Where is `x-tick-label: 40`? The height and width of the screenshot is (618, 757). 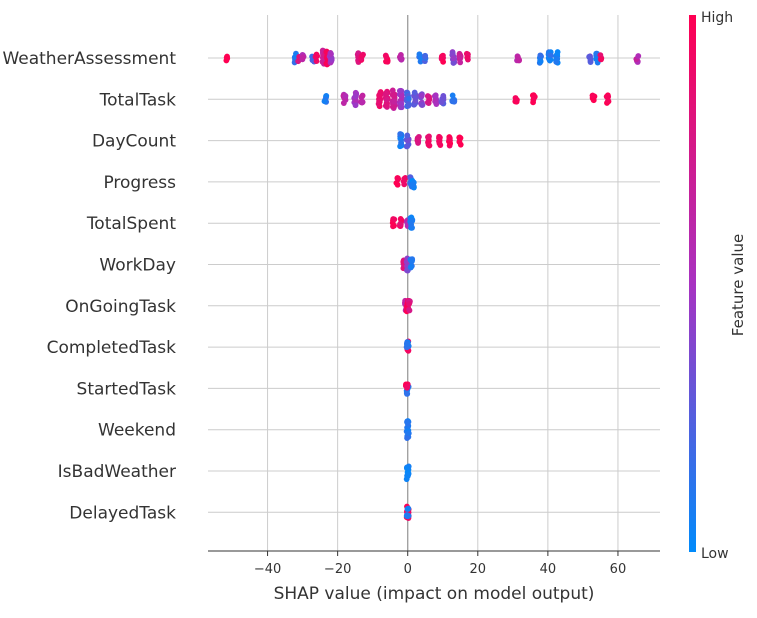
x-tick-label: 40 is located at coordinates (548, 569).